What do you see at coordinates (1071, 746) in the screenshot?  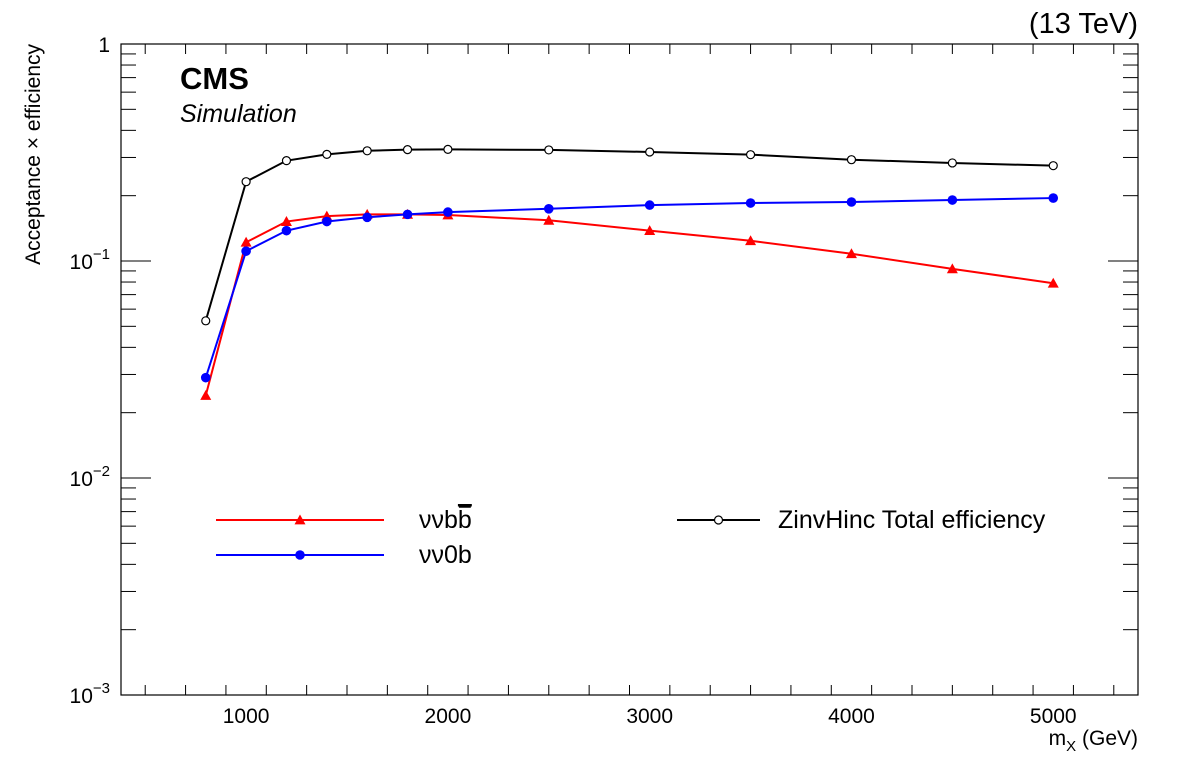 I see `x-axis-title-sub: X` at bounding box center [1071, 746].